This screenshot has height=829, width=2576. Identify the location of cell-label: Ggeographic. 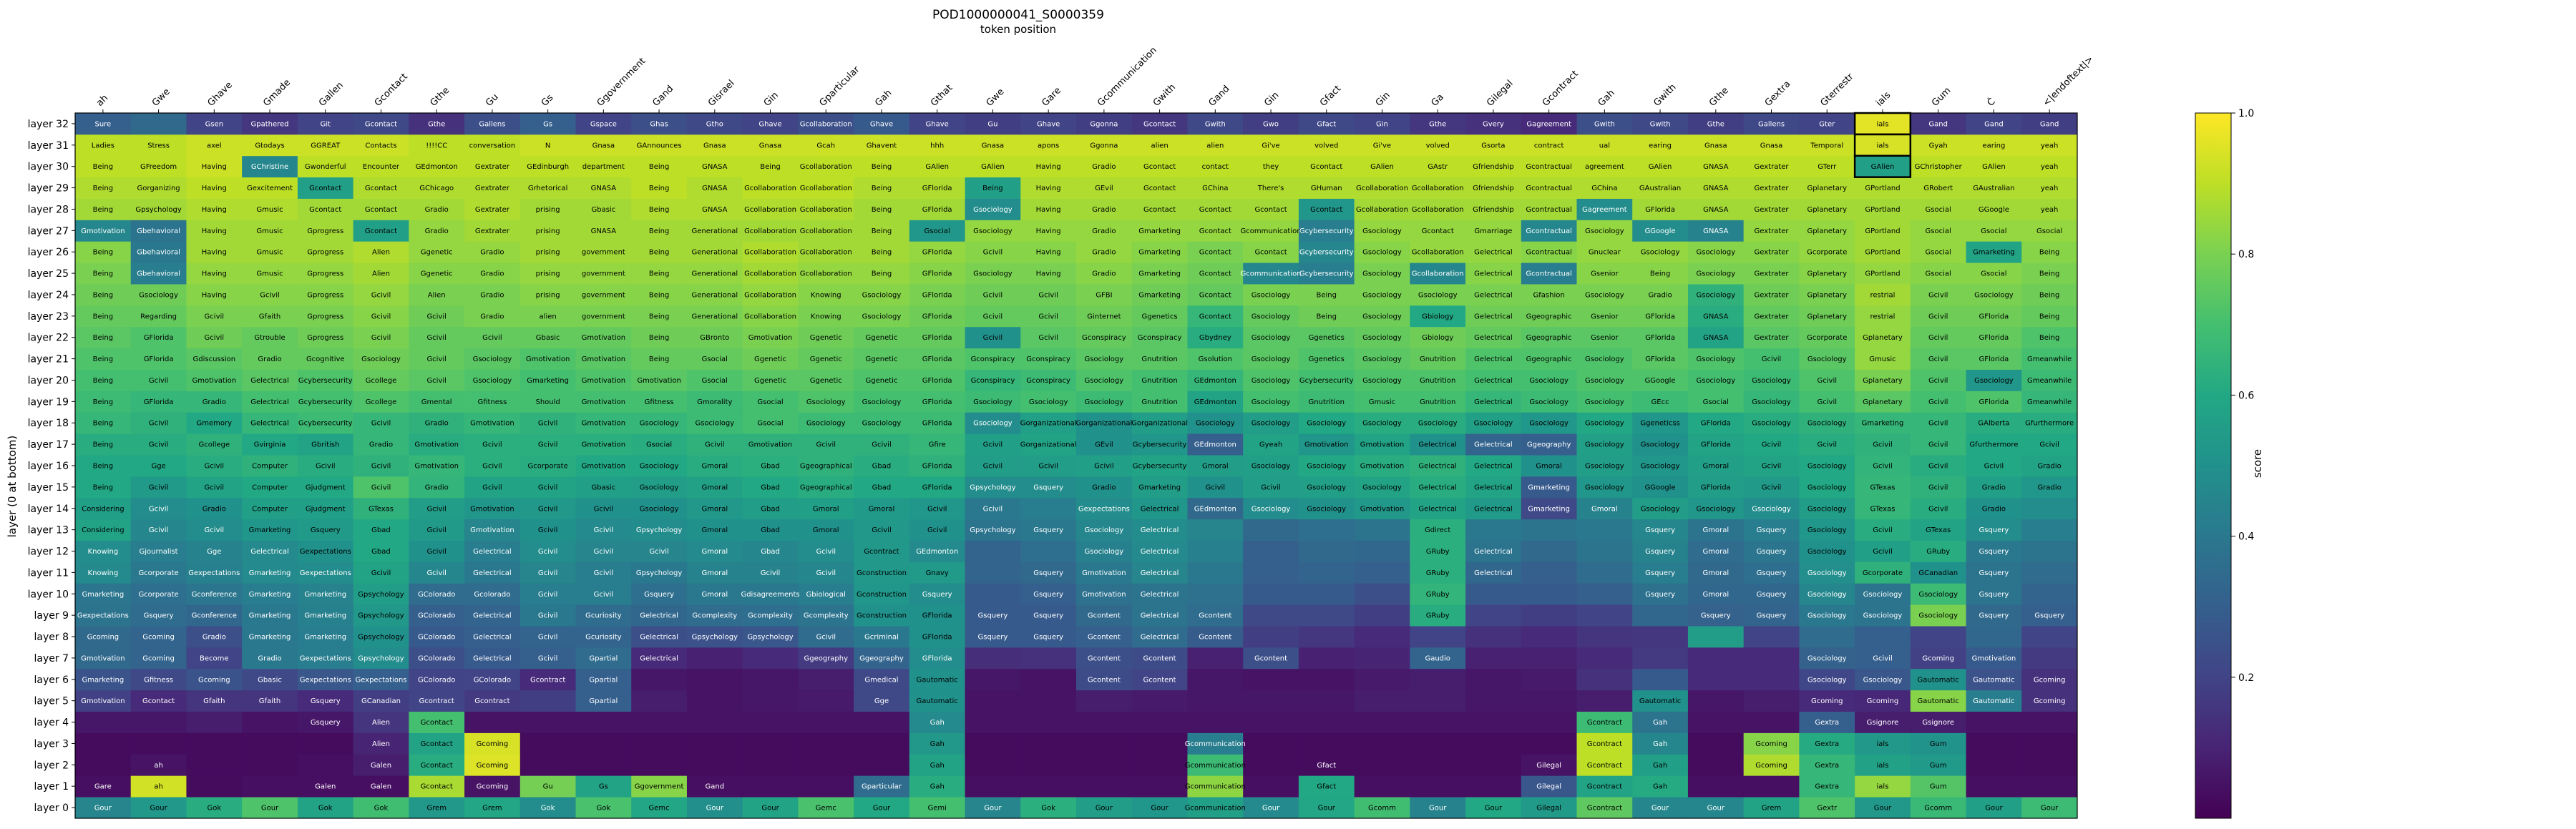
(1549, 316).